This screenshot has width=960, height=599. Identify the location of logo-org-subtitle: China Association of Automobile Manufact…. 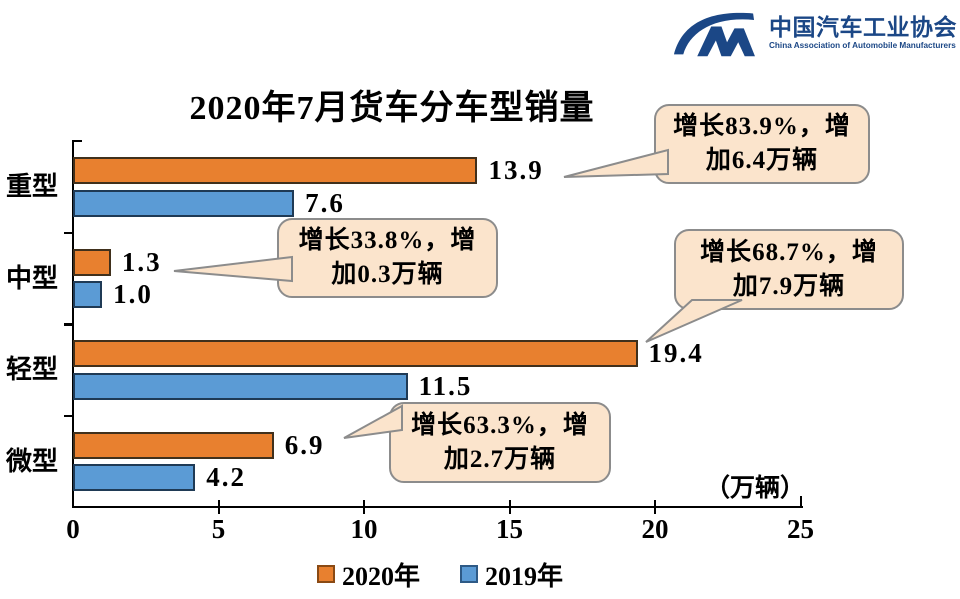
(862, 45).